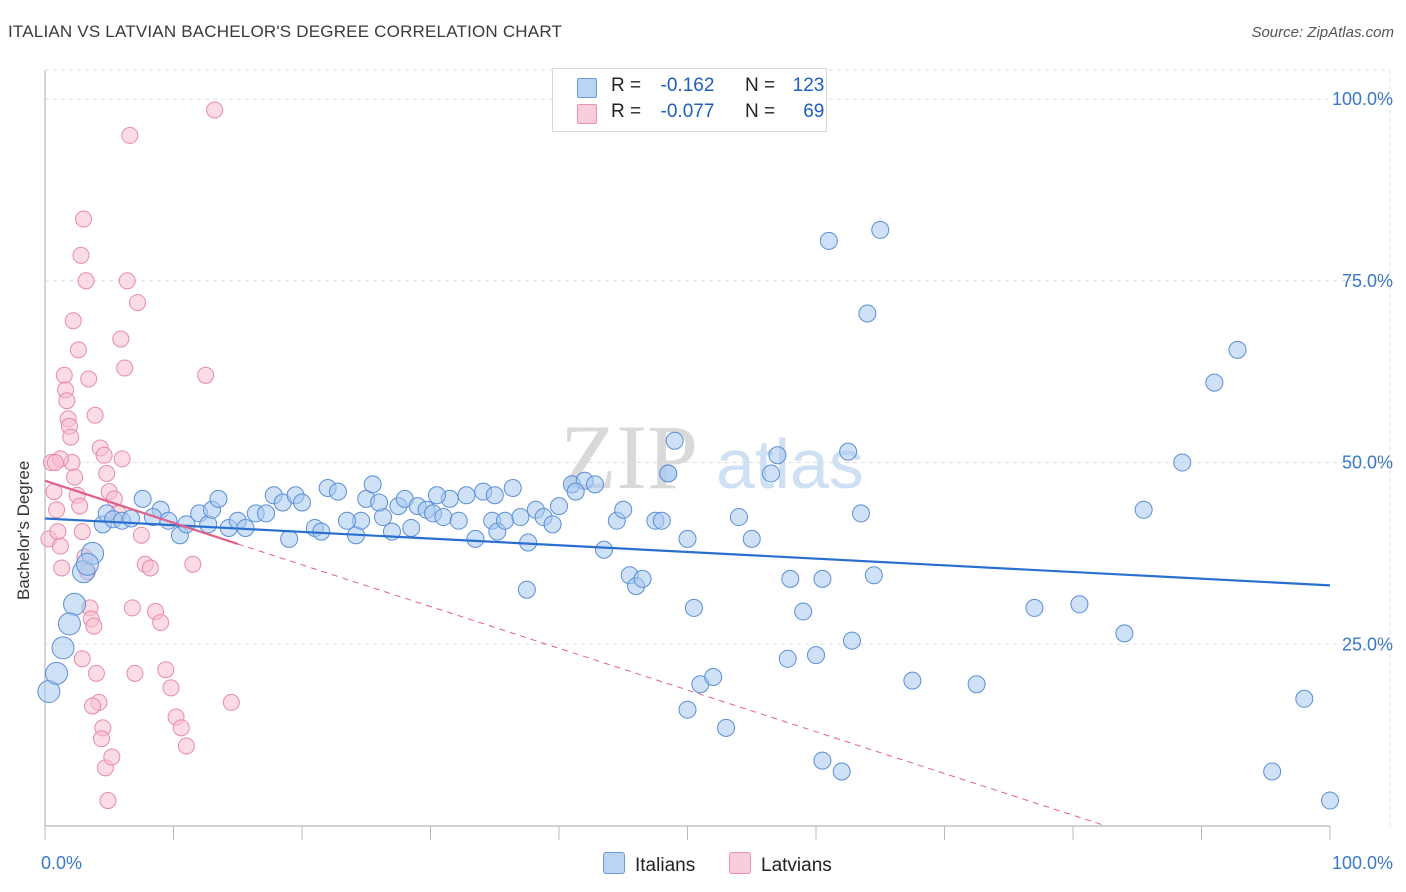 The width and height of the screenshot is (1406, 892). Describe the element at coordinates (687, 111) in the screenshot. I see `latvians-r-value: -0.077` at that location.